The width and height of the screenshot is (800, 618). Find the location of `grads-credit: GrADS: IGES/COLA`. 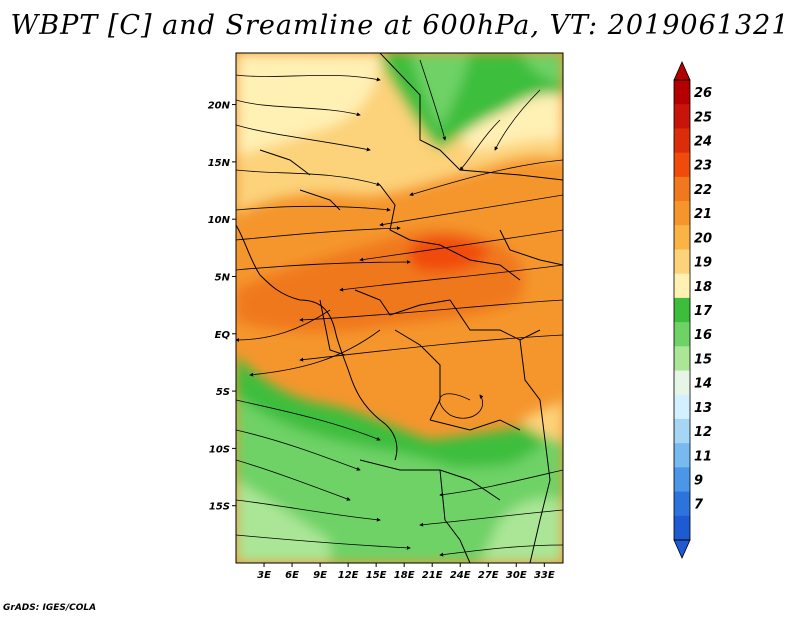

grads-credit: GrADS: IGES/COLA is located at coordinates (50, 608).